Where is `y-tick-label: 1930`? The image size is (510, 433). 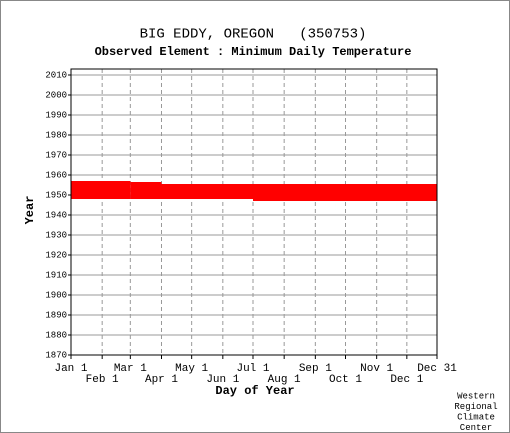
y-tick-label: 1930 is located at coordinates (56, 235).